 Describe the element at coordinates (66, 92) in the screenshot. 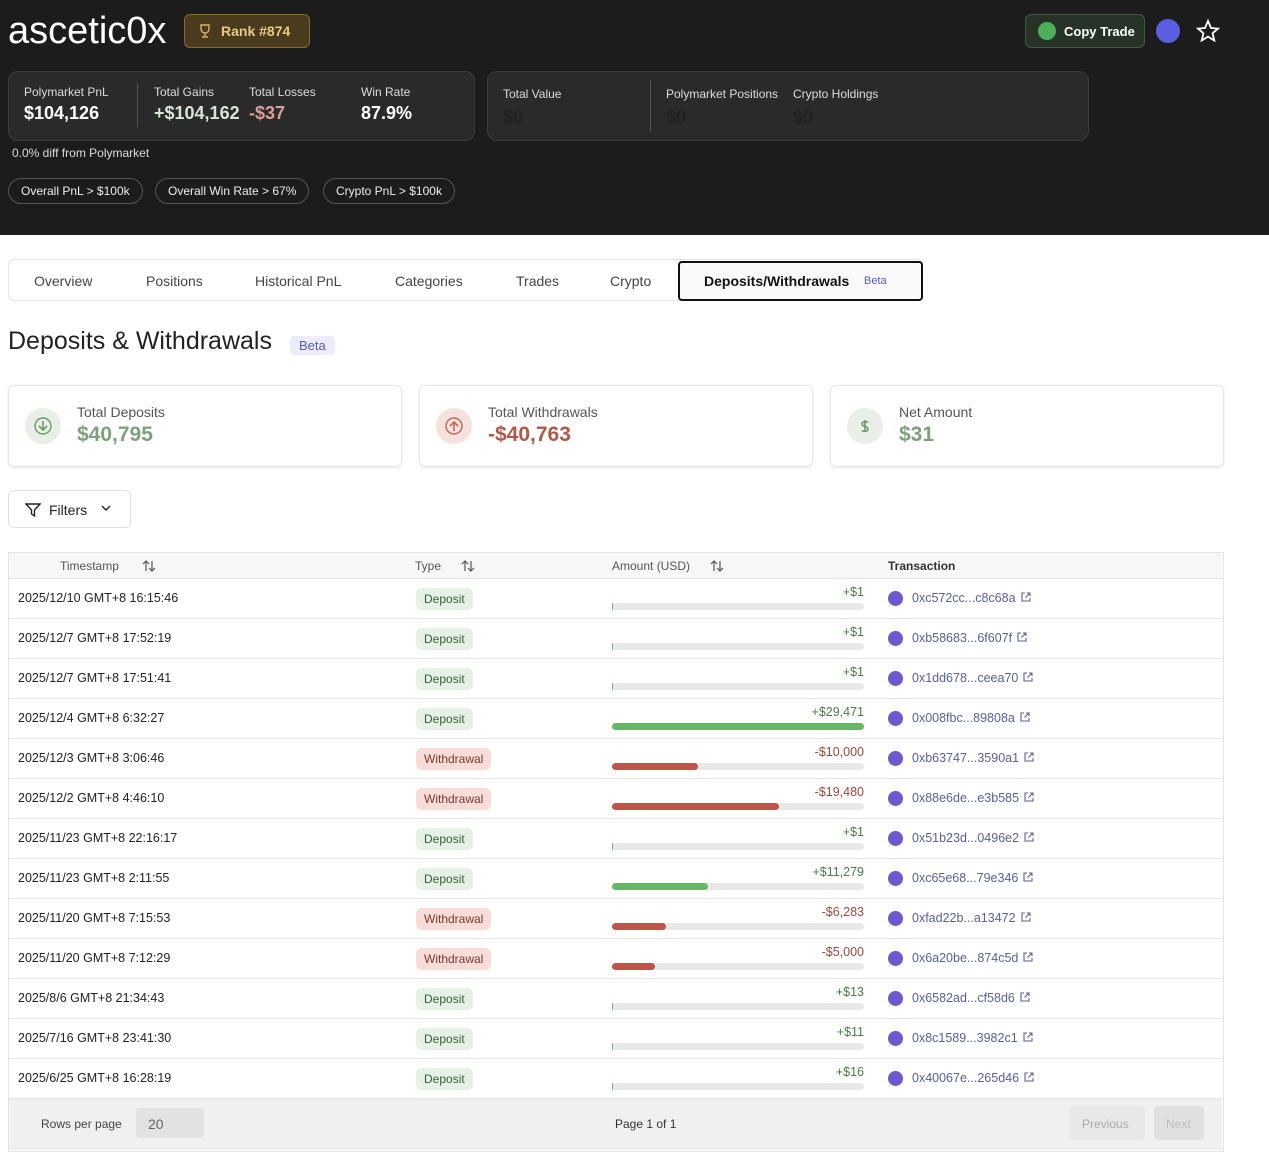

I see `stat-label: Polymarket PnL` at that location.